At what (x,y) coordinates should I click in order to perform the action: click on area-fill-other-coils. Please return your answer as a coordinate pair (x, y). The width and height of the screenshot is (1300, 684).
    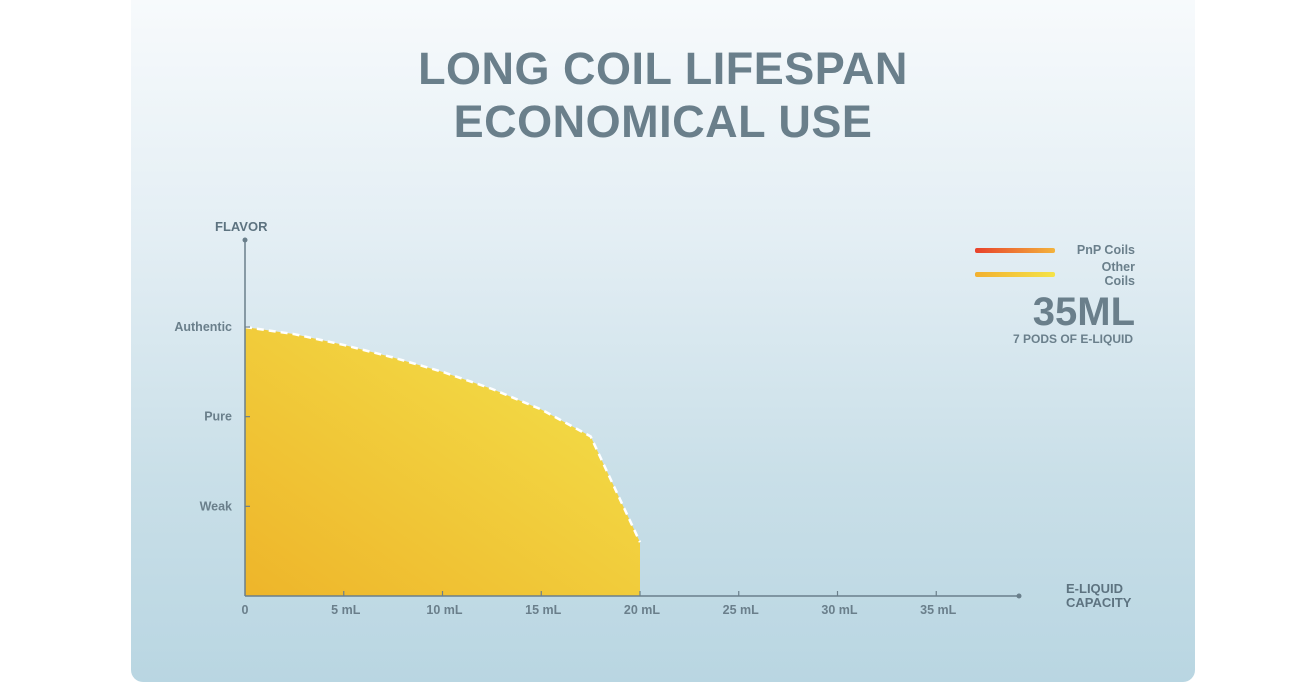
    Looking at the image, I should click on (442, 461).